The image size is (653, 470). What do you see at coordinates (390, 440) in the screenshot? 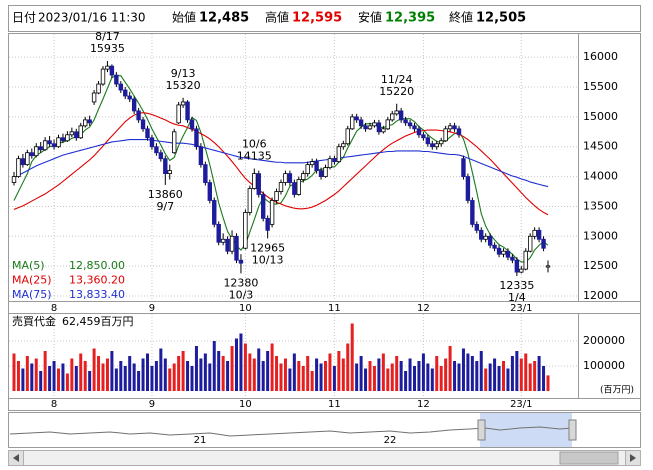
I see `navigator-label: 22` at bounding box center [390, 440].